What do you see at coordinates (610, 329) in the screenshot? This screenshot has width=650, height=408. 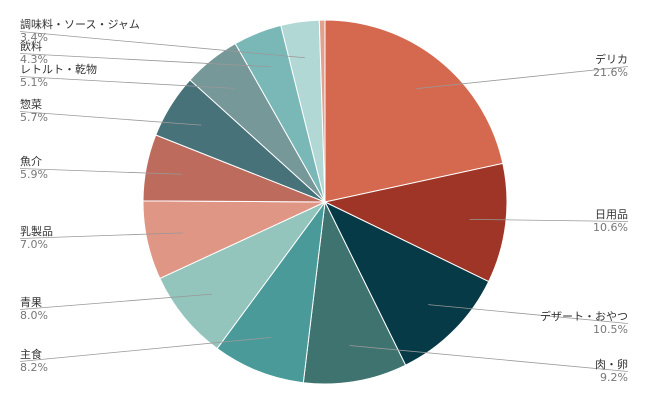 I see `slice-value-label: 10.5%` at bounding box center [610, 329].